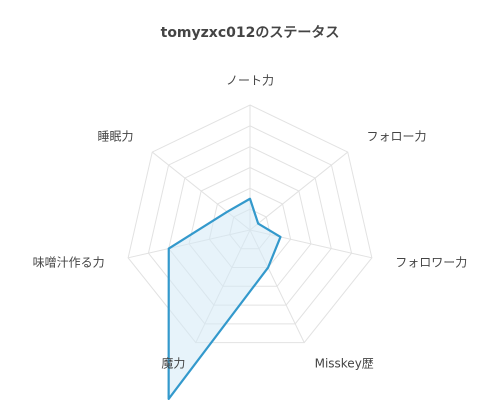  Describe the element at coordinates (250, 33) in the screenshot. I see `chart-title: tomyzxc012のステータス` at that location.